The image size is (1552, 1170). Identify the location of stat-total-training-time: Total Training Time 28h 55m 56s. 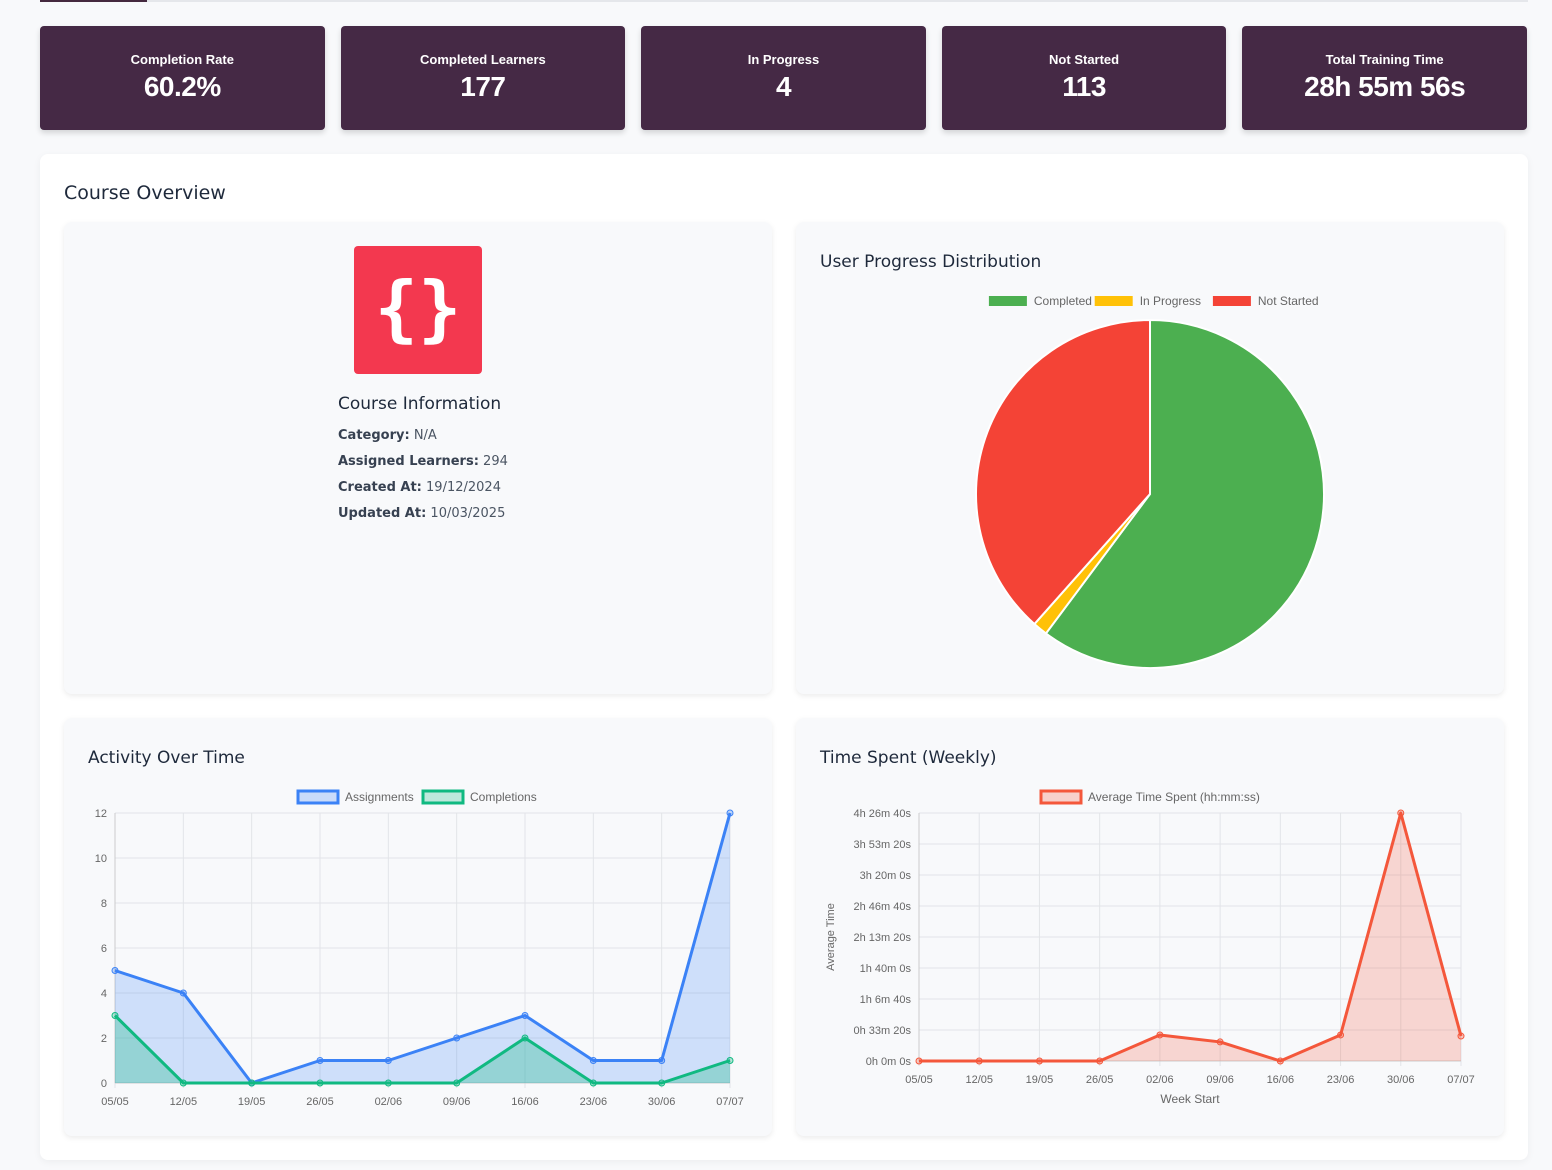
(1384, 78).